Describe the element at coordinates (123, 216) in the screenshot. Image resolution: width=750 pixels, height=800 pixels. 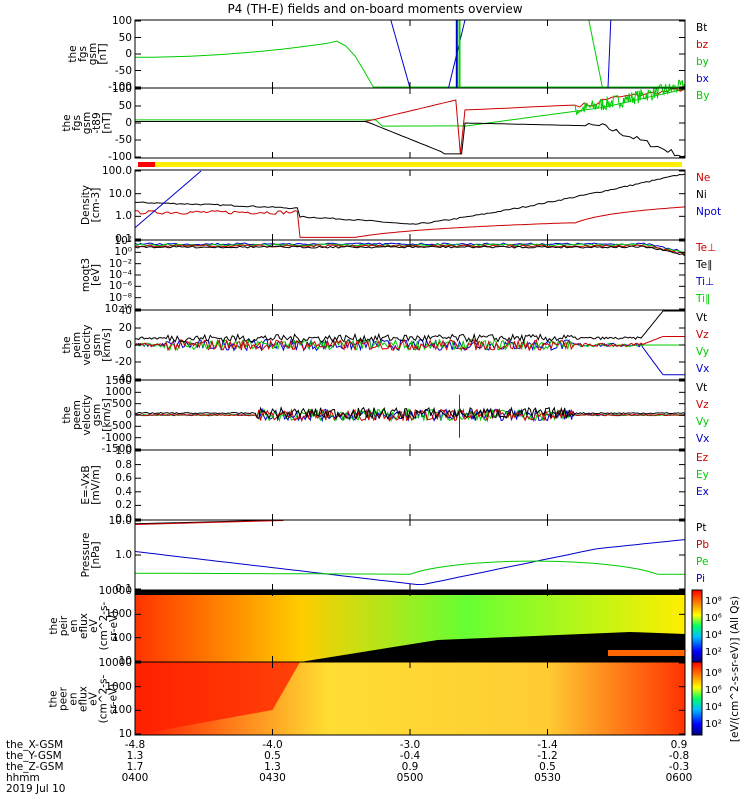
I see `y-tick-label: 1.0` at that location.